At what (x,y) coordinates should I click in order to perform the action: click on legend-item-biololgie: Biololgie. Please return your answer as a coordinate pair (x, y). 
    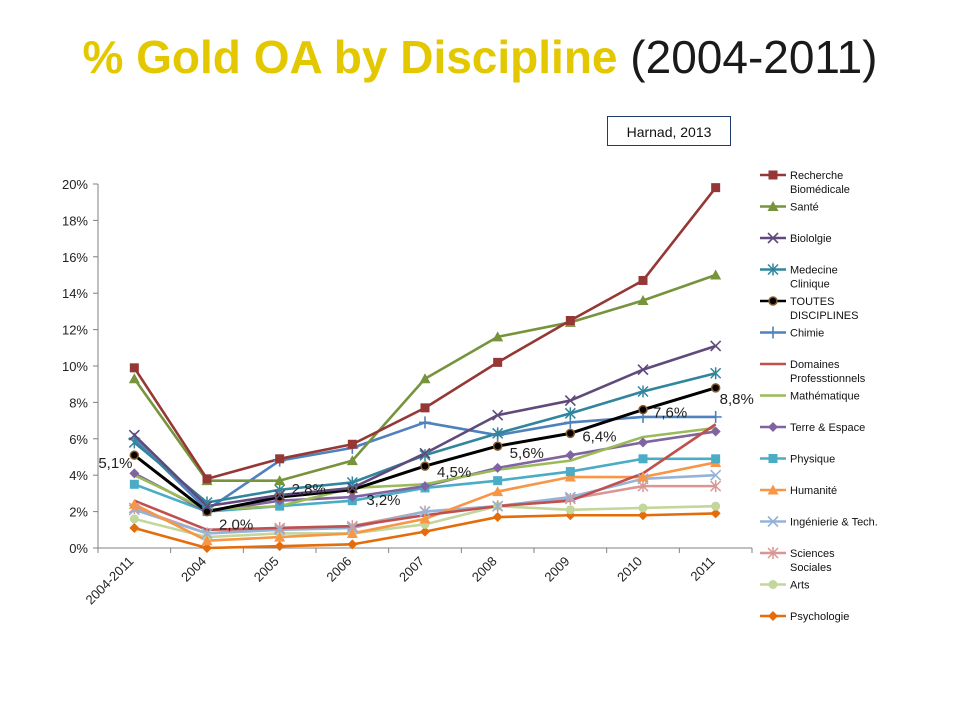
    Looking at the image, I should click on (796, 238).